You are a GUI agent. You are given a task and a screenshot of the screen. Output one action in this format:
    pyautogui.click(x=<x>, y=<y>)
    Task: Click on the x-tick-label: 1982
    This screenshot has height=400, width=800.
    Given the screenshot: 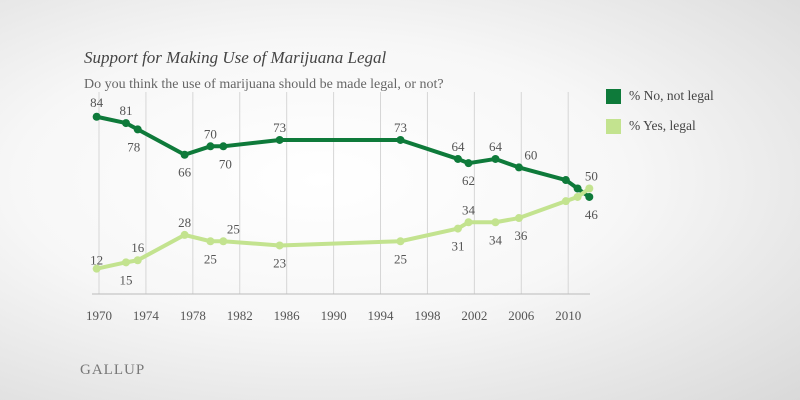 What is the action you would take?
    pyautogui.click(x=240, y=315)
    